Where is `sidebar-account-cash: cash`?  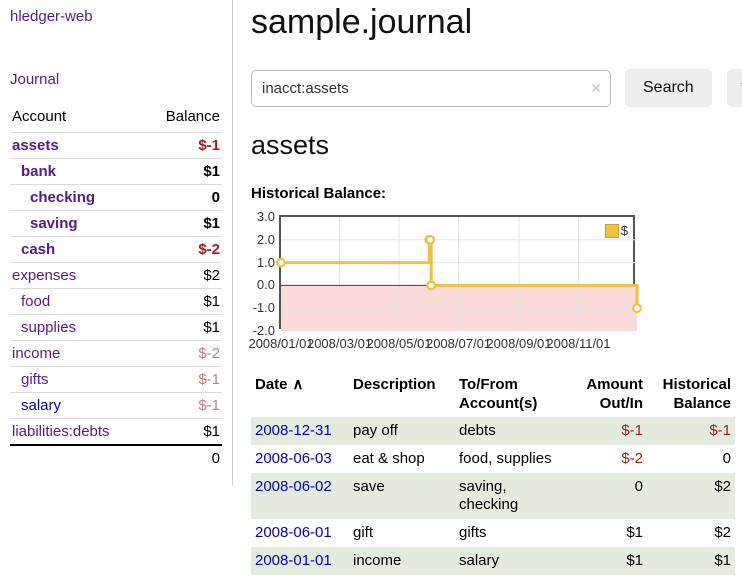
sidebar-account-cash: cash is located at coordinates (38, 249).